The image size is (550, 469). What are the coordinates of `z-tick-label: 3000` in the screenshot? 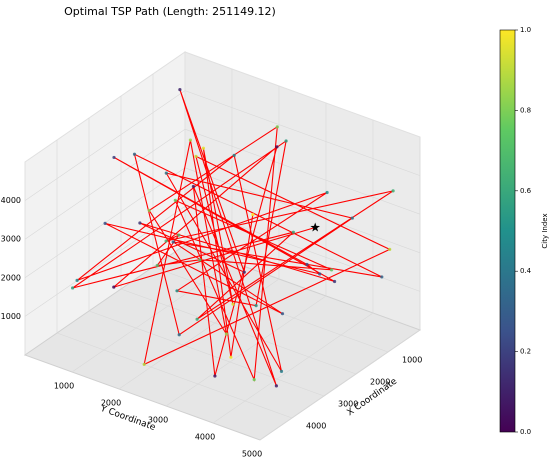 It's located at (11, 239).